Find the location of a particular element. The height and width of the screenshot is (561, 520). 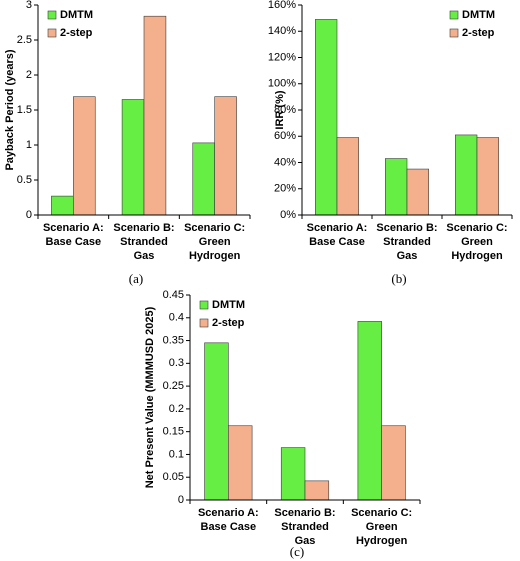

y-tick-label: 3 is located at coordinates (29, 5).